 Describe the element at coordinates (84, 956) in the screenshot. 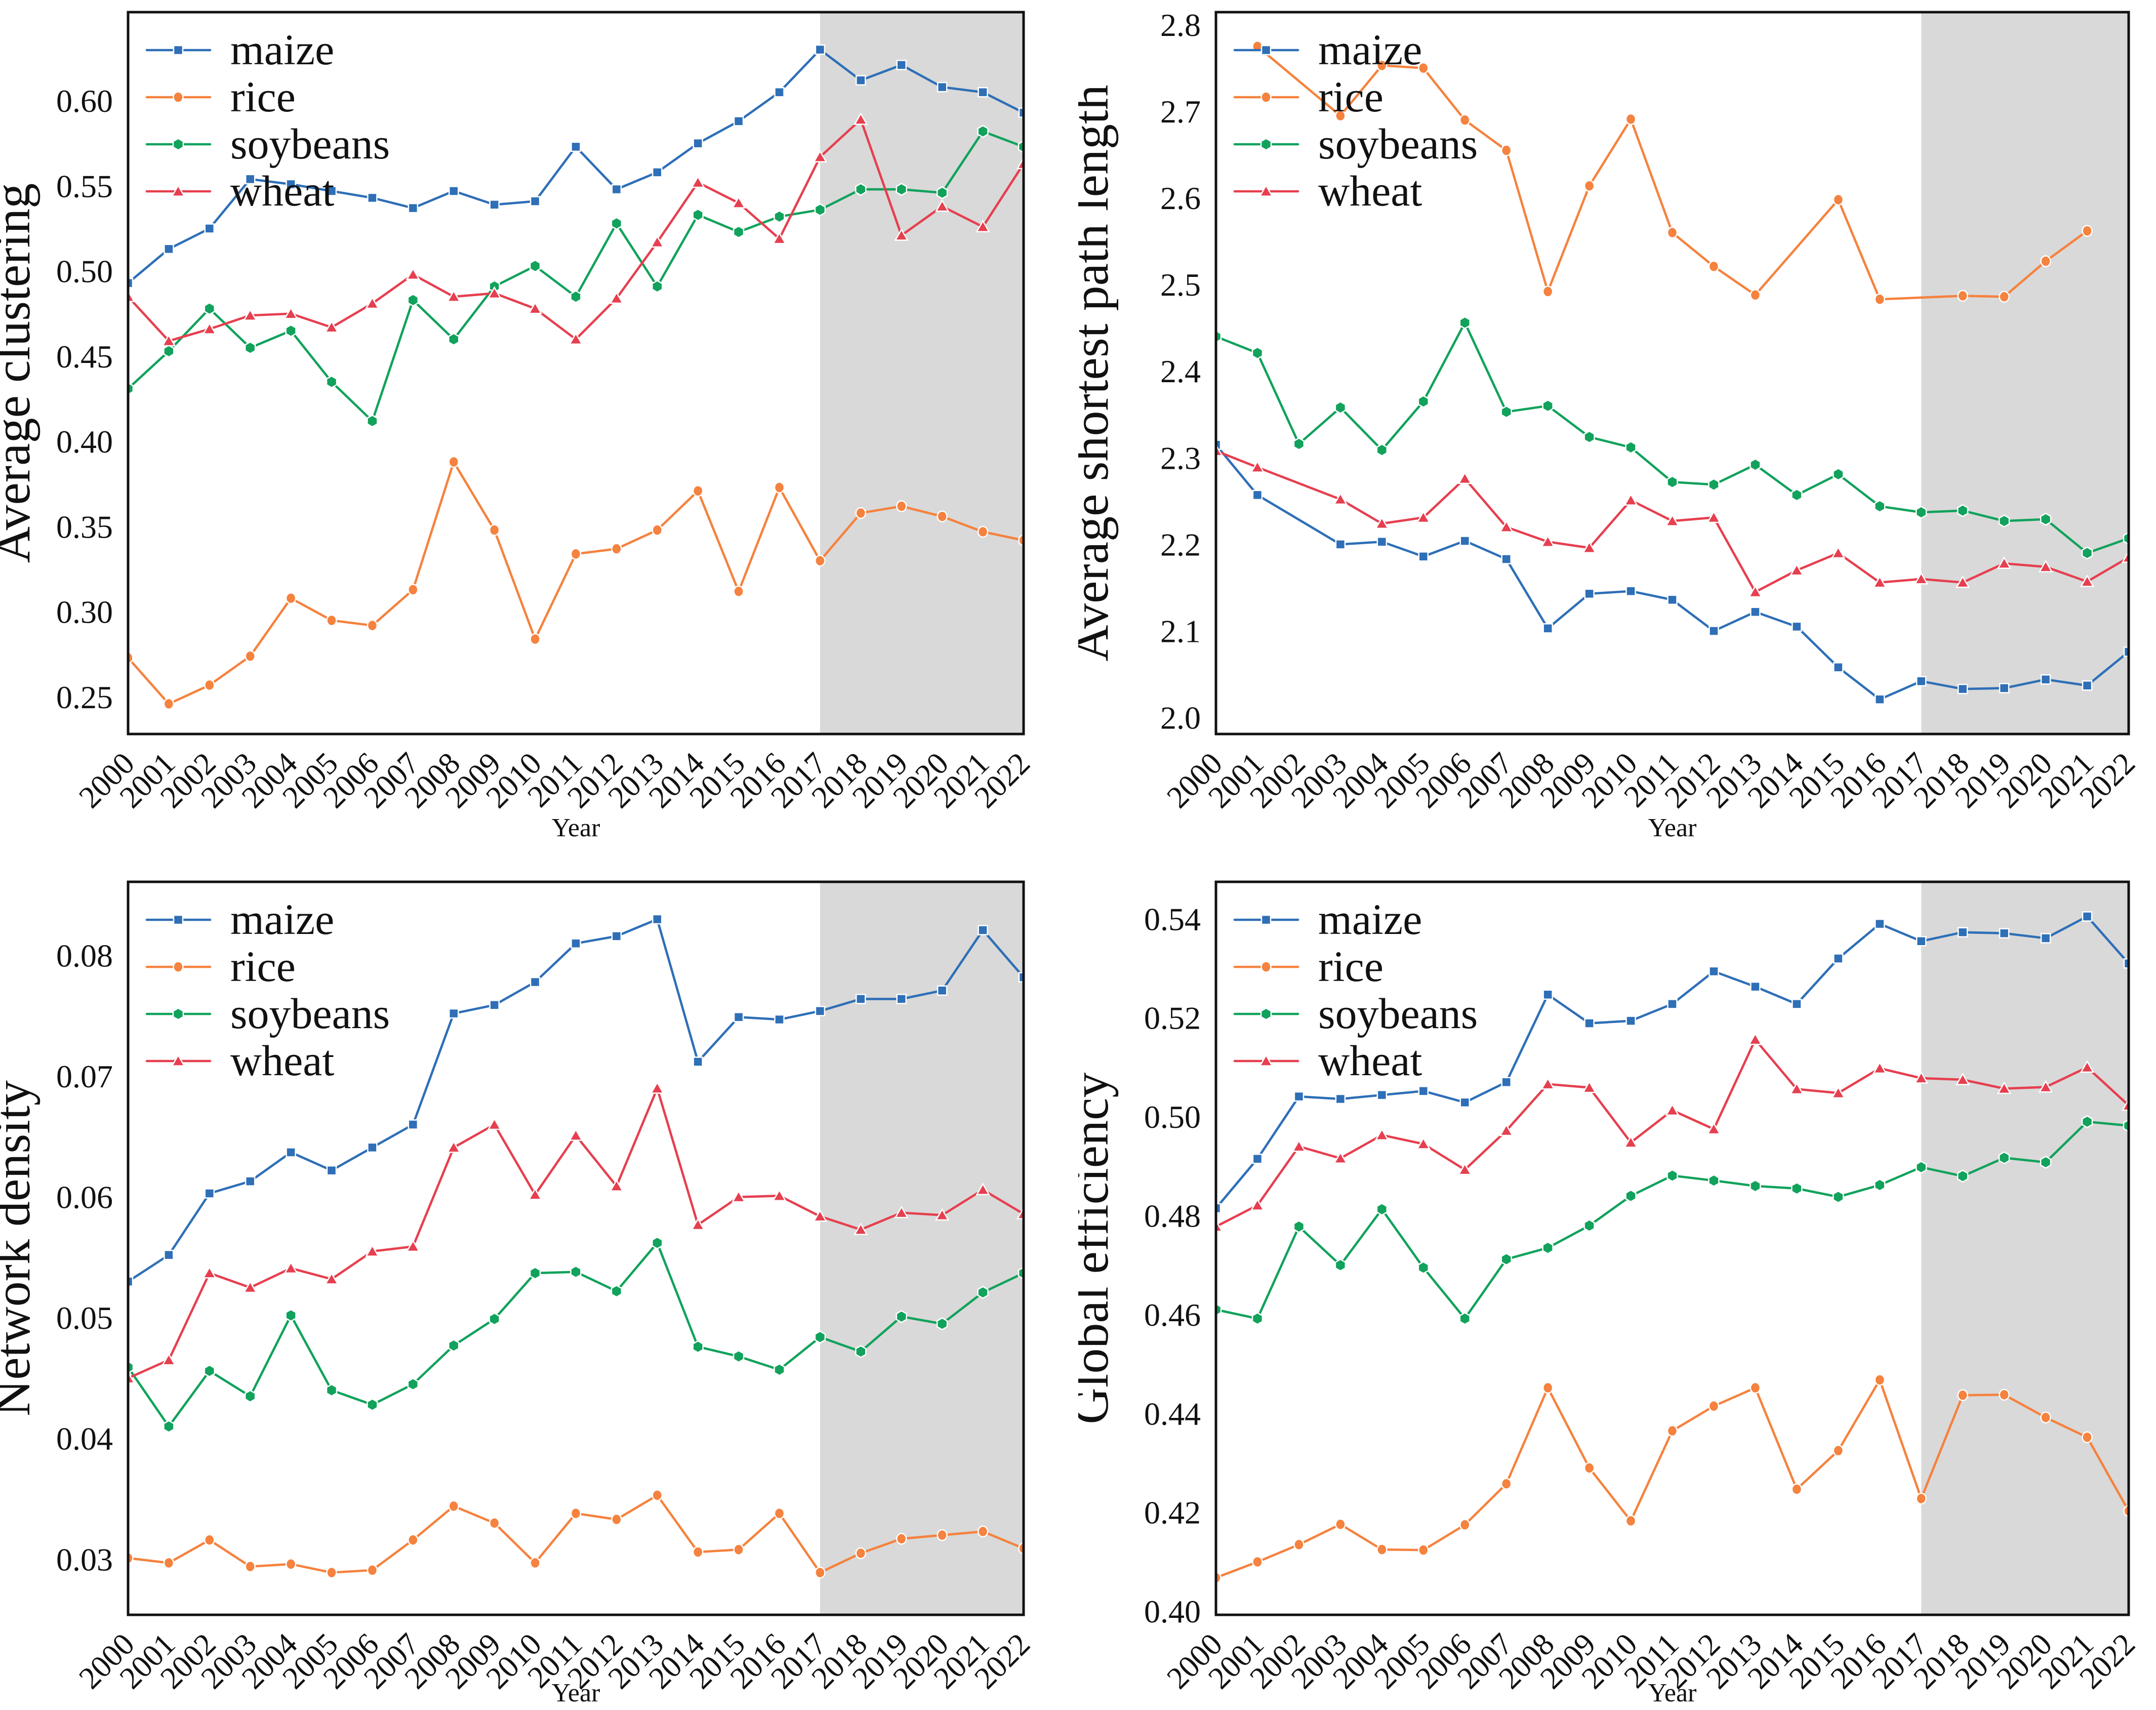

I see `y-tick-label: 0.08` at that location.